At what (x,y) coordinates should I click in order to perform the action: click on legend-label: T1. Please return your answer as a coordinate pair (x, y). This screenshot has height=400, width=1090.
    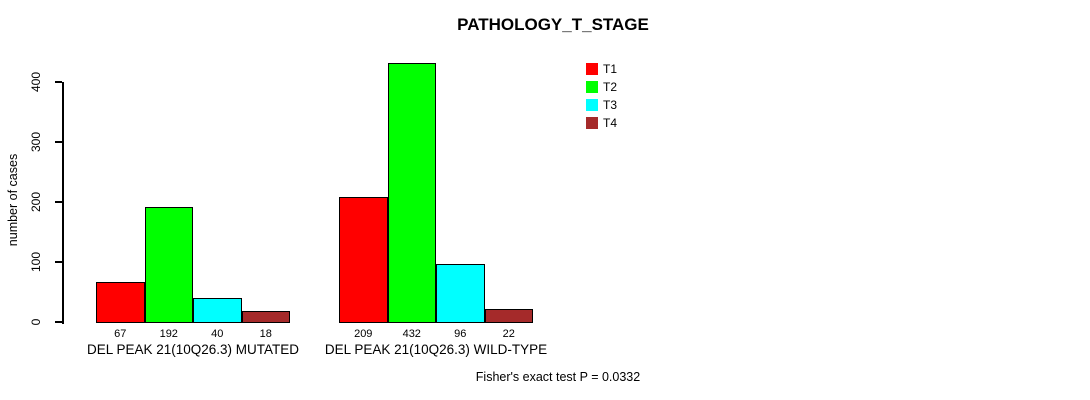
    Looking at the image, I should click on (610, 69).